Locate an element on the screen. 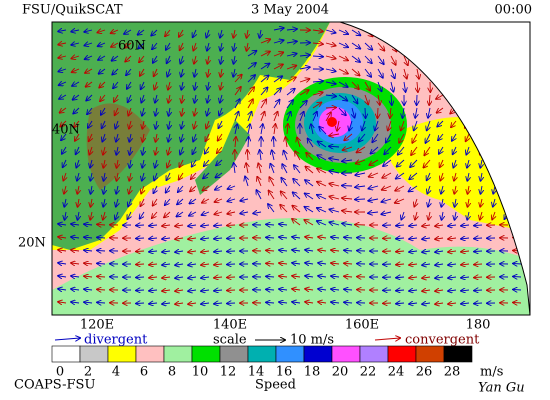  colorbar-label: 16 is located at coordinates (284, 372).